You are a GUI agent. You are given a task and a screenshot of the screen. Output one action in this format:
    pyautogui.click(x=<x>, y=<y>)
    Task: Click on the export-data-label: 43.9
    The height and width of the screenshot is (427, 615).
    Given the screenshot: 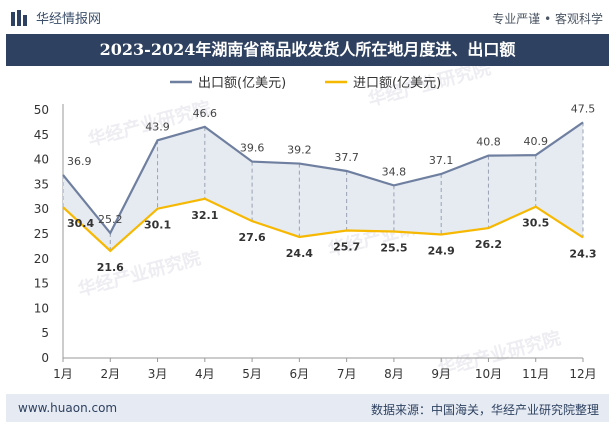 What is the action you would take?
    pyautogui.click(x=157, y=126)
    